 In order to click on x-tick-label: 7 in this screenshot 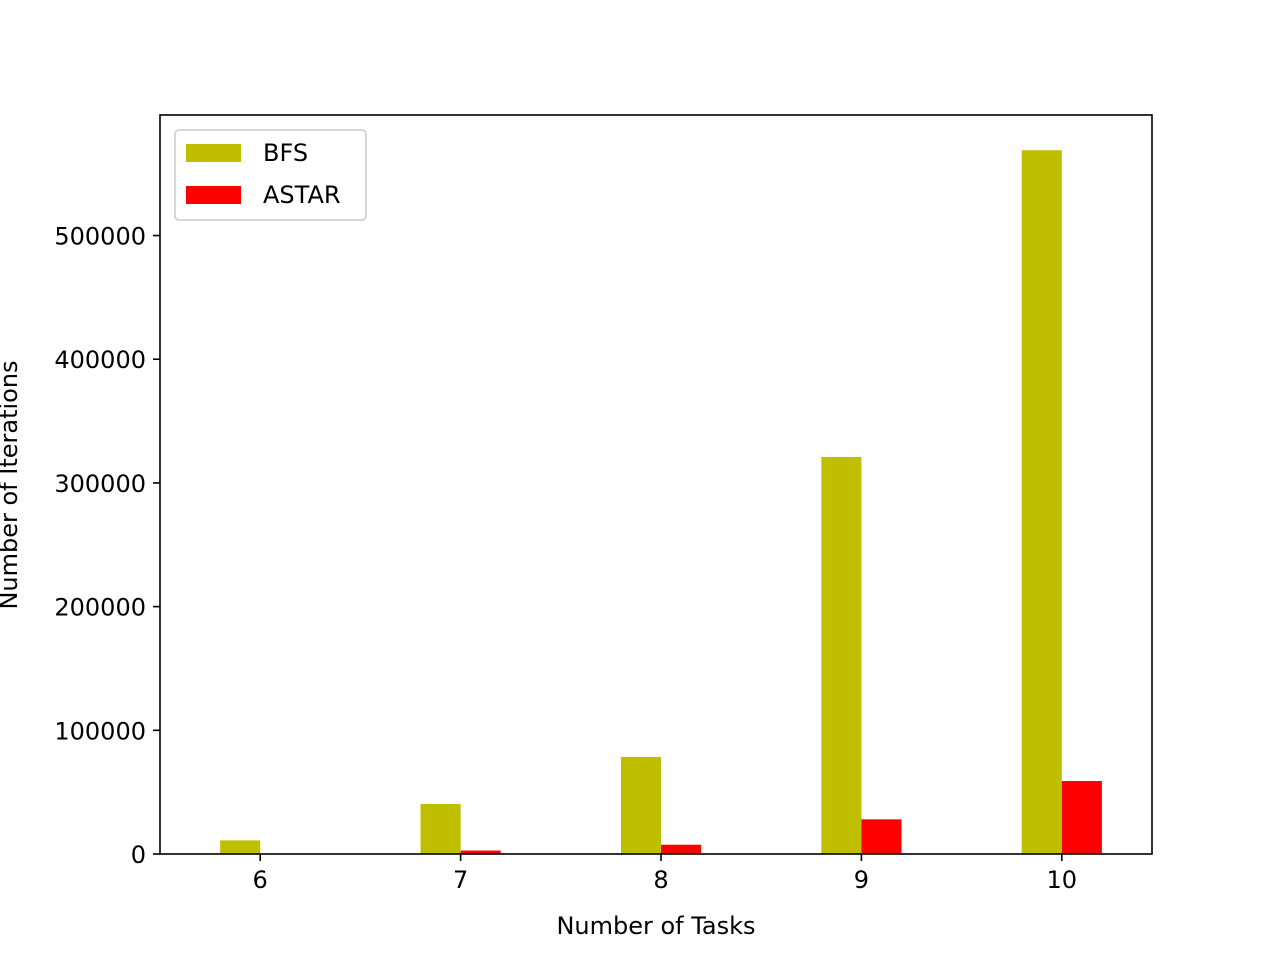, I will do `click(460, 880)`.